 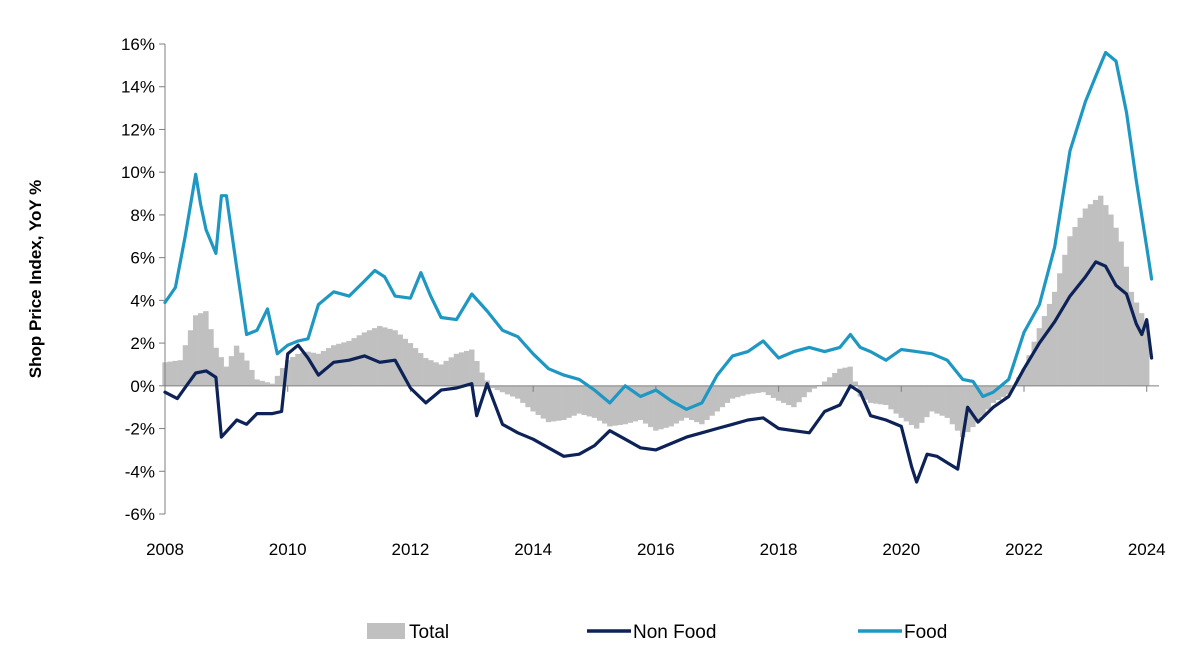 What do you see at coordinates (1147, 549) in the screenshot?
I see `x-tick-label-8: 2024` at bounding box center [1147, 549].